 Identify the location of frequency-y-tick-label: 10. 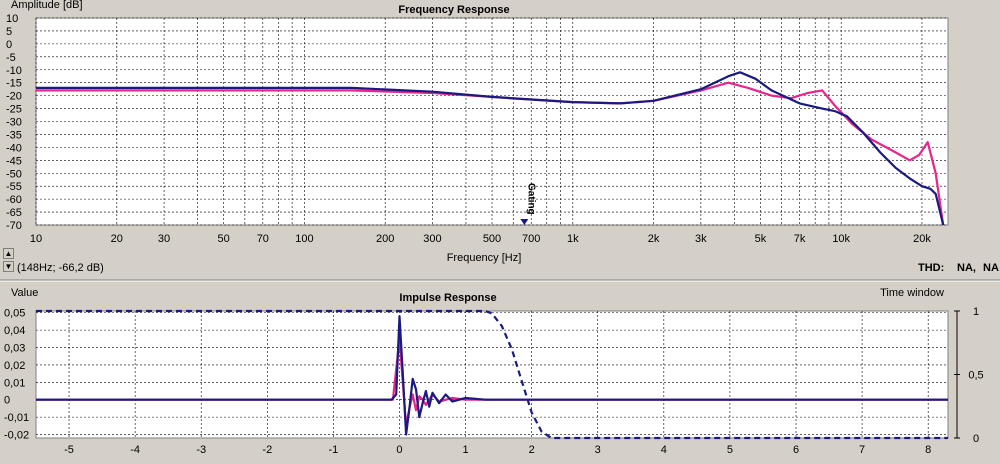
(12, 19).